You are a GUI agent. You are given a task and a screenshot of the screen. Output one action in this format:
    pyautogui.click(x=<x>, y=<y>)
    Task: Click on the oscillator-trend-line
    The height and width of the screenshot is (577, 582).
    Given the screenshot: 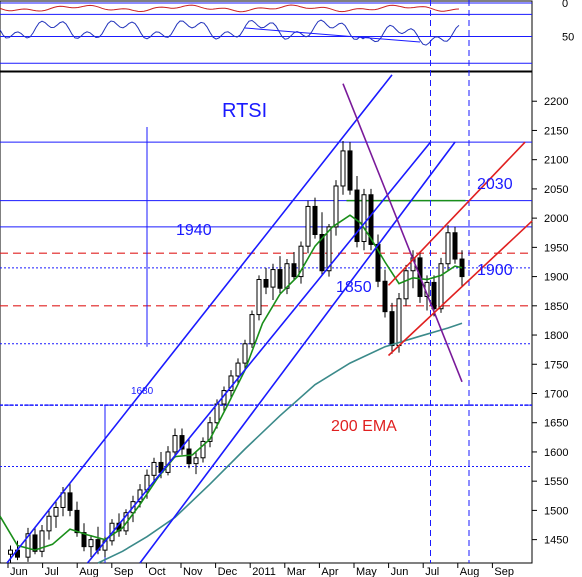 What is the action you would take?
    pyautogui.click(x=332, y=35)
    